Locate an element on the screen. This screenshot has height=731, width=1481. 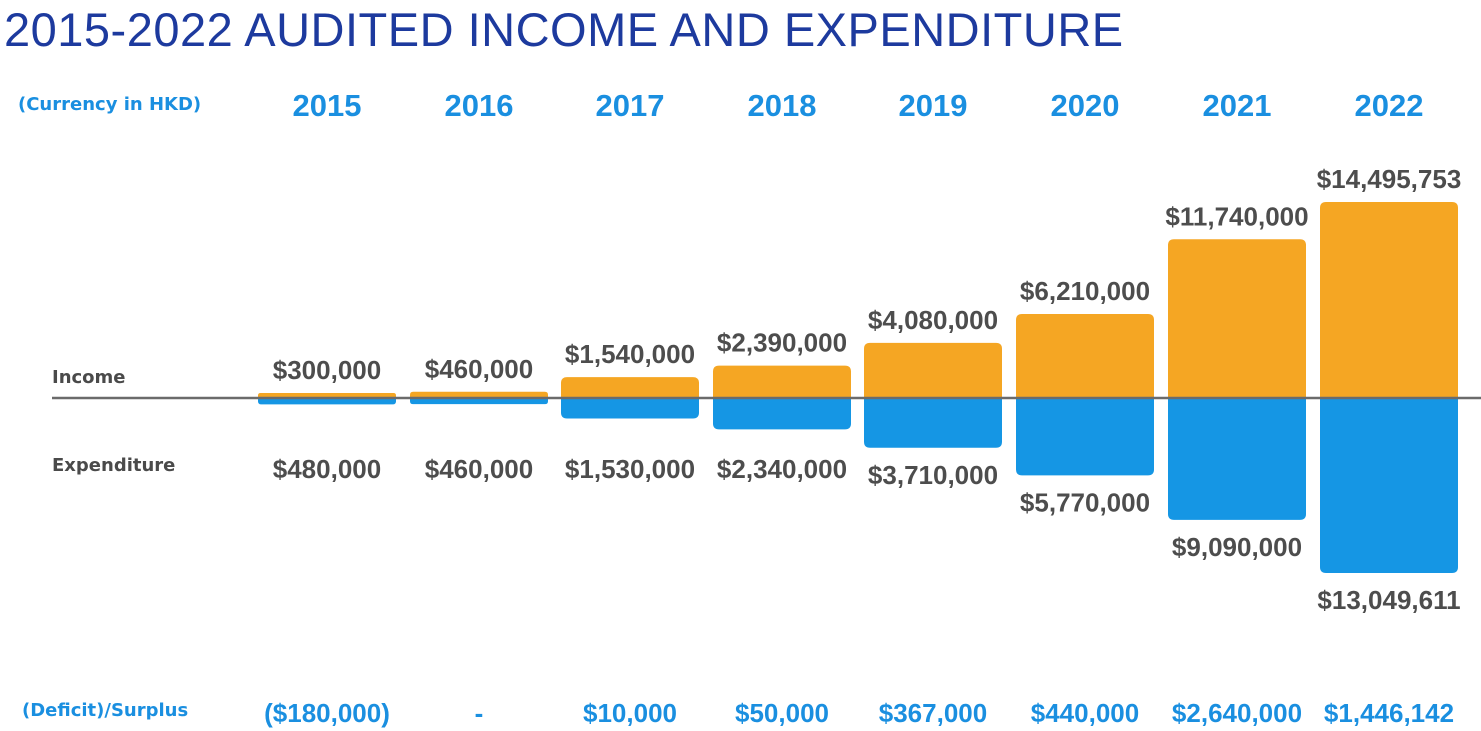
surplus-row-label: (Deficit)/Surplus is located at coordinates (105, 710).